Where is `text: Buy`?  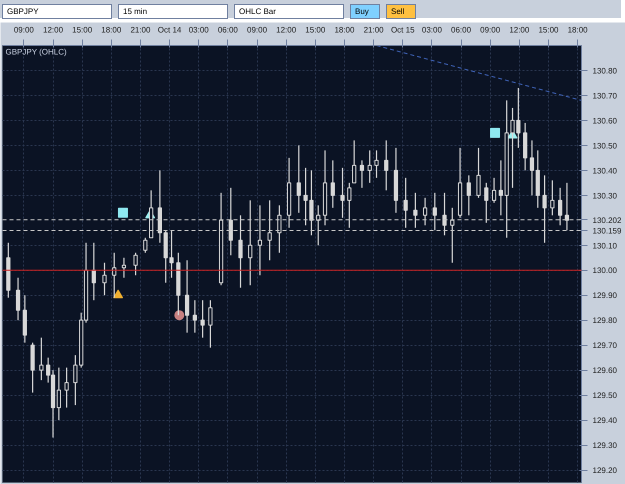
text: Buy is located at coordinates (365, 12).